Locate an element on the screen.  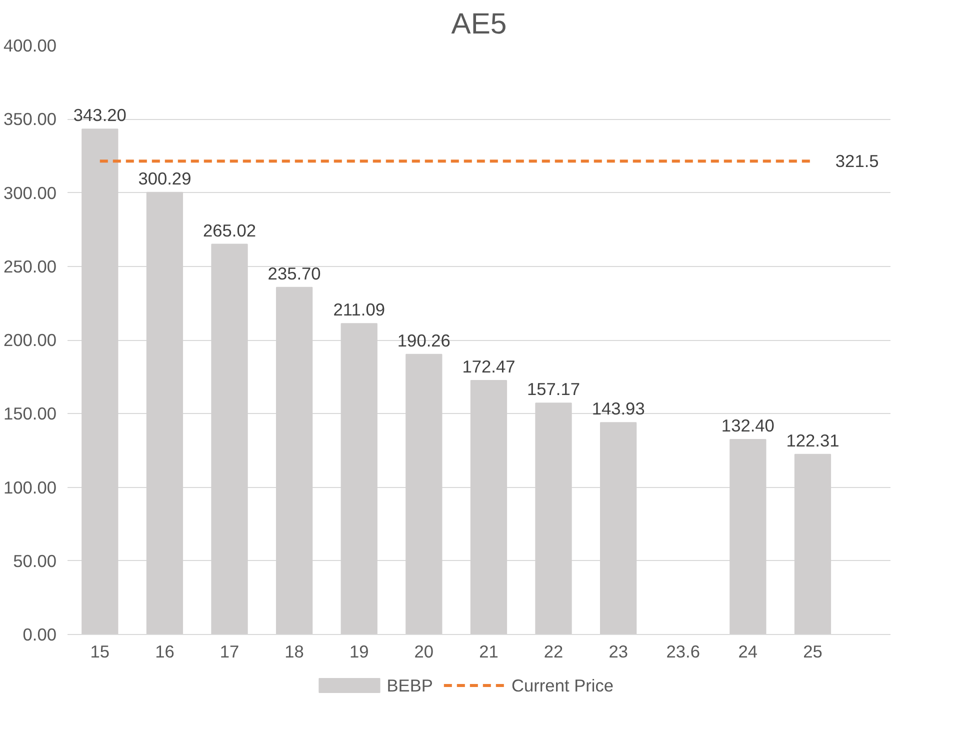
x-tick-label: 16 is located at coordinates (164, 652).